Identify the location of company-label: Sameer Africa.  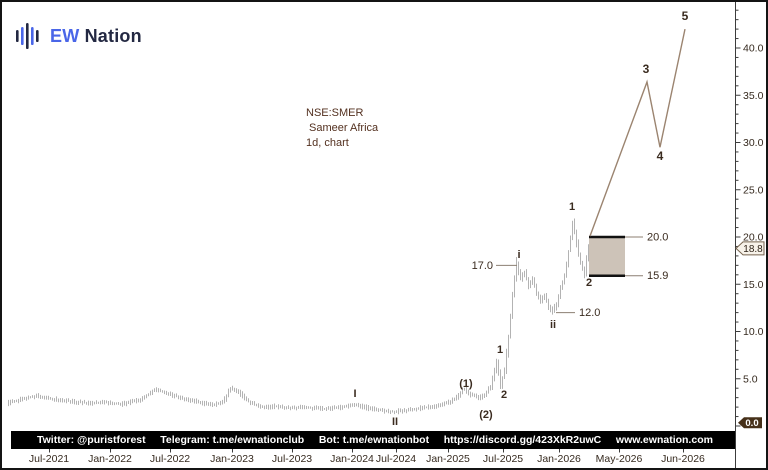
(342, 128).